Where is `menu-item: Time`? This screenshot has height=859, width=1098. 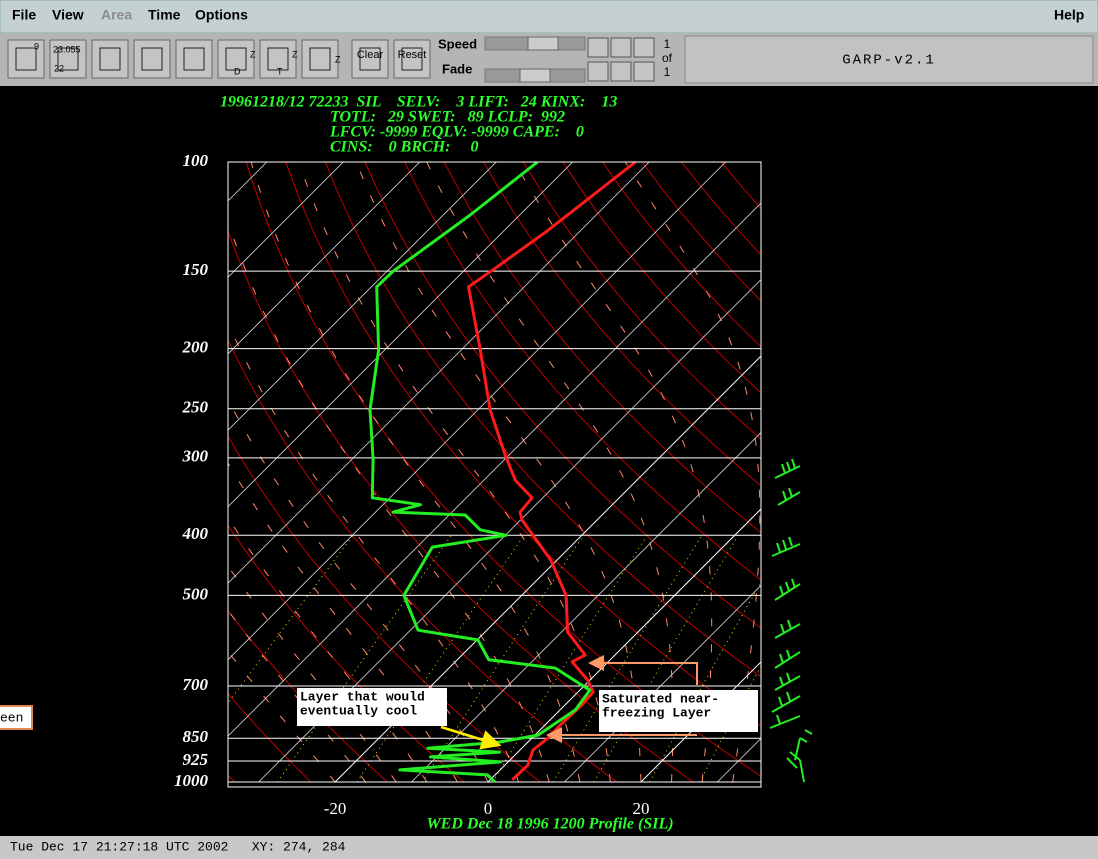 menu-item: Time is located at coordinates (164, 15).